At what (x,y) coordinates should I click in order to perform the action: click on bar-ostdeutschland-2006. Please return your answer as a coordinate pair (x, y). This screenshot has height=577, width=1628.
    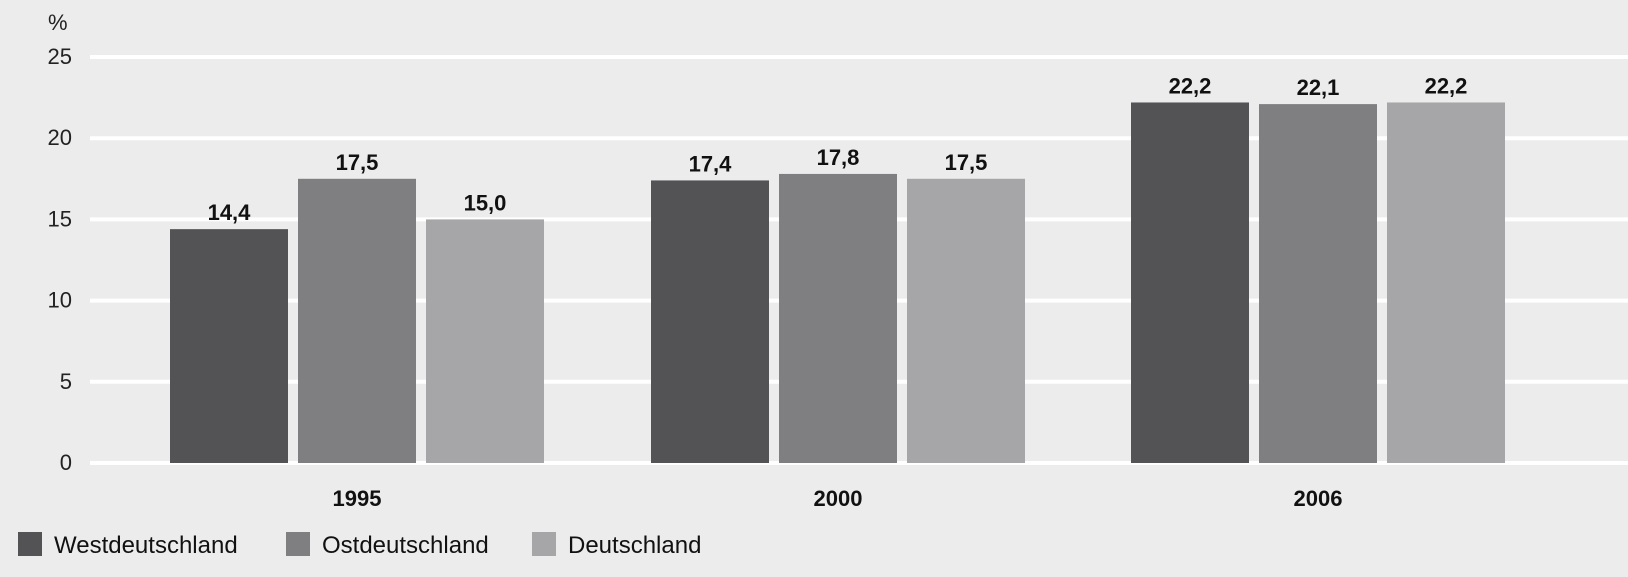
    Looking at the image, I should click on (1318, 283).